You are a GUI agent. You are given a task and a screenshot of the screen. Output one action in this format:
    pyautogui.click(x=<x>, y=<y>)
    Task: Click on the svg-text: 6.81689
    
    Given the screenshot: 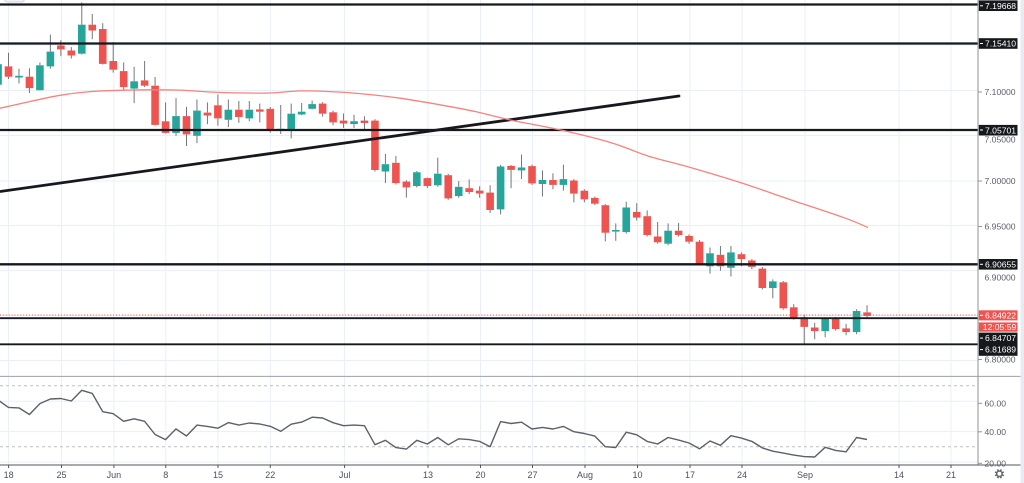 What is the action you would take?
    pyautogui.click(x=1000, y=350)
    